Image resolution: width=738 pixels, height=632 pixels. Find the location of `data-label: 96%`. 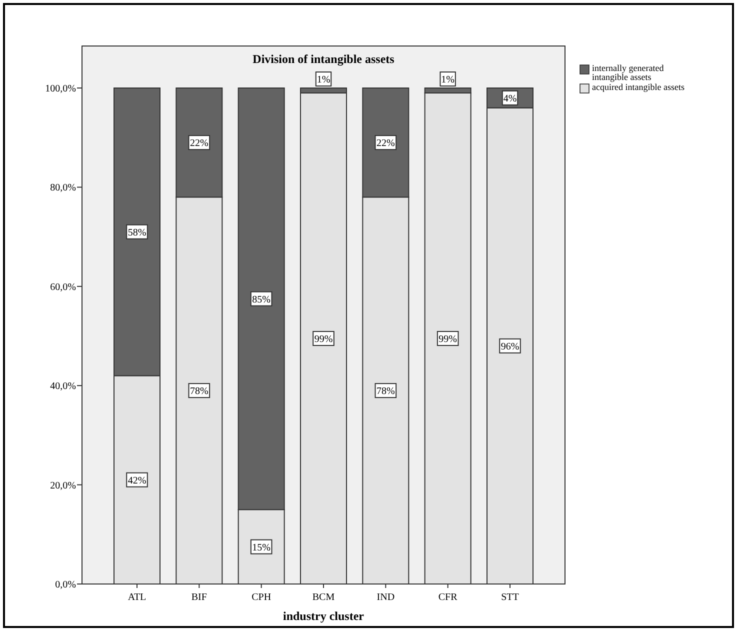

data-label: 96% is located at coordinates (510, 346).